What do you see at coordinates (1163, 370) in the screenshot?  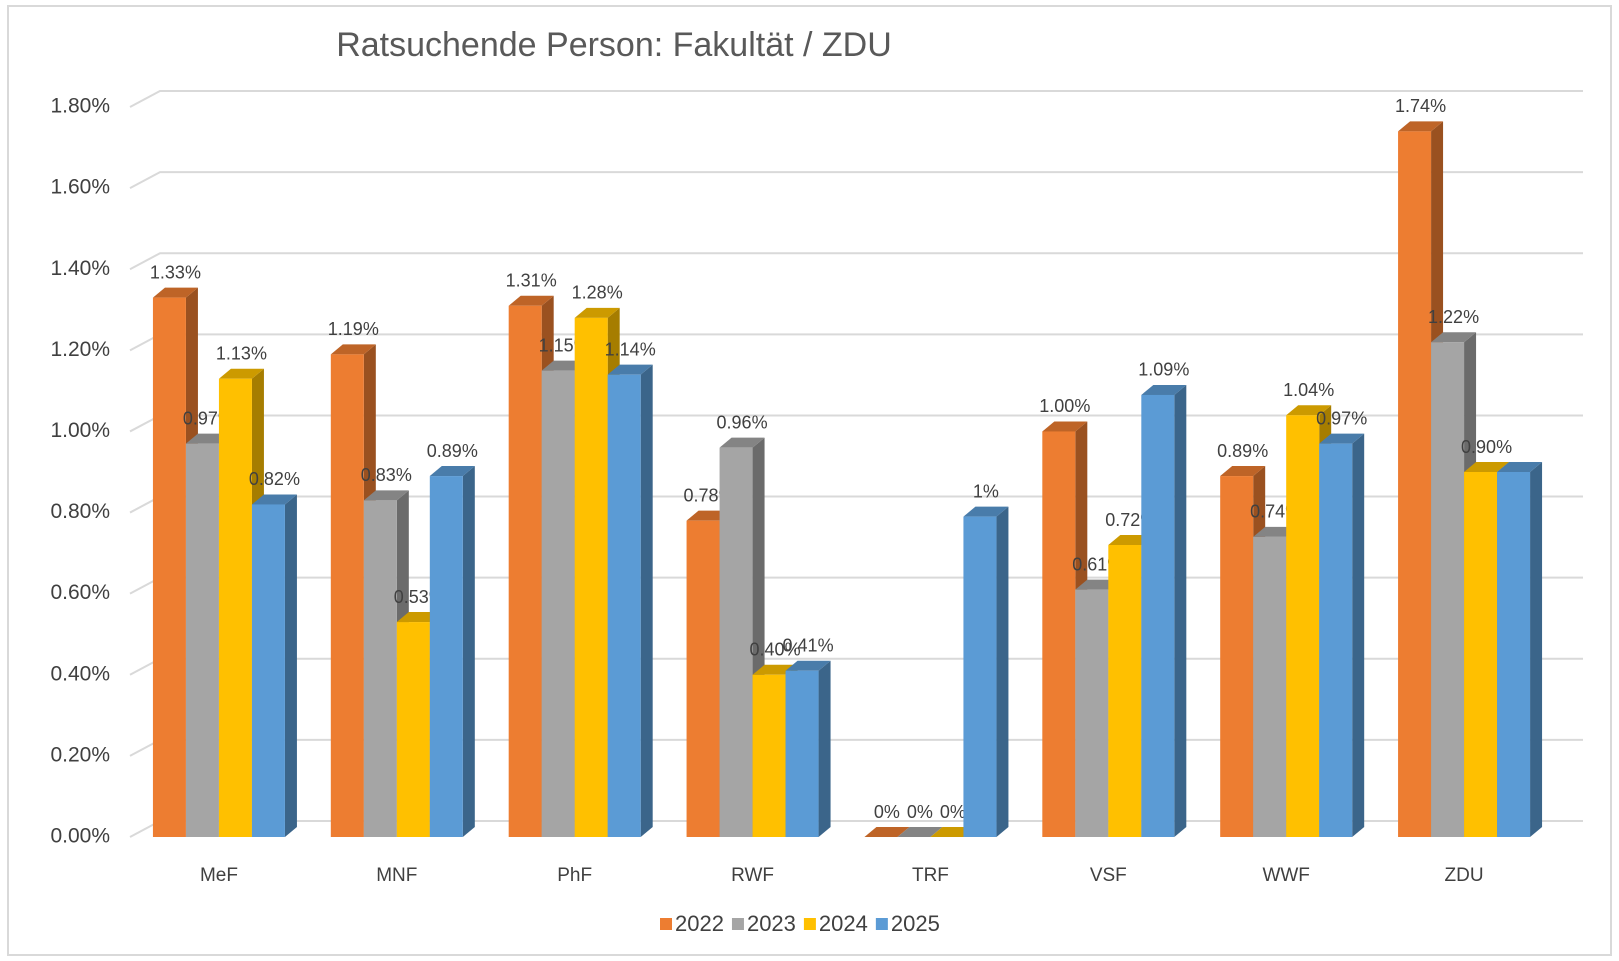 I see `data-label: 1.09%` at bounding box center [1163, 370].